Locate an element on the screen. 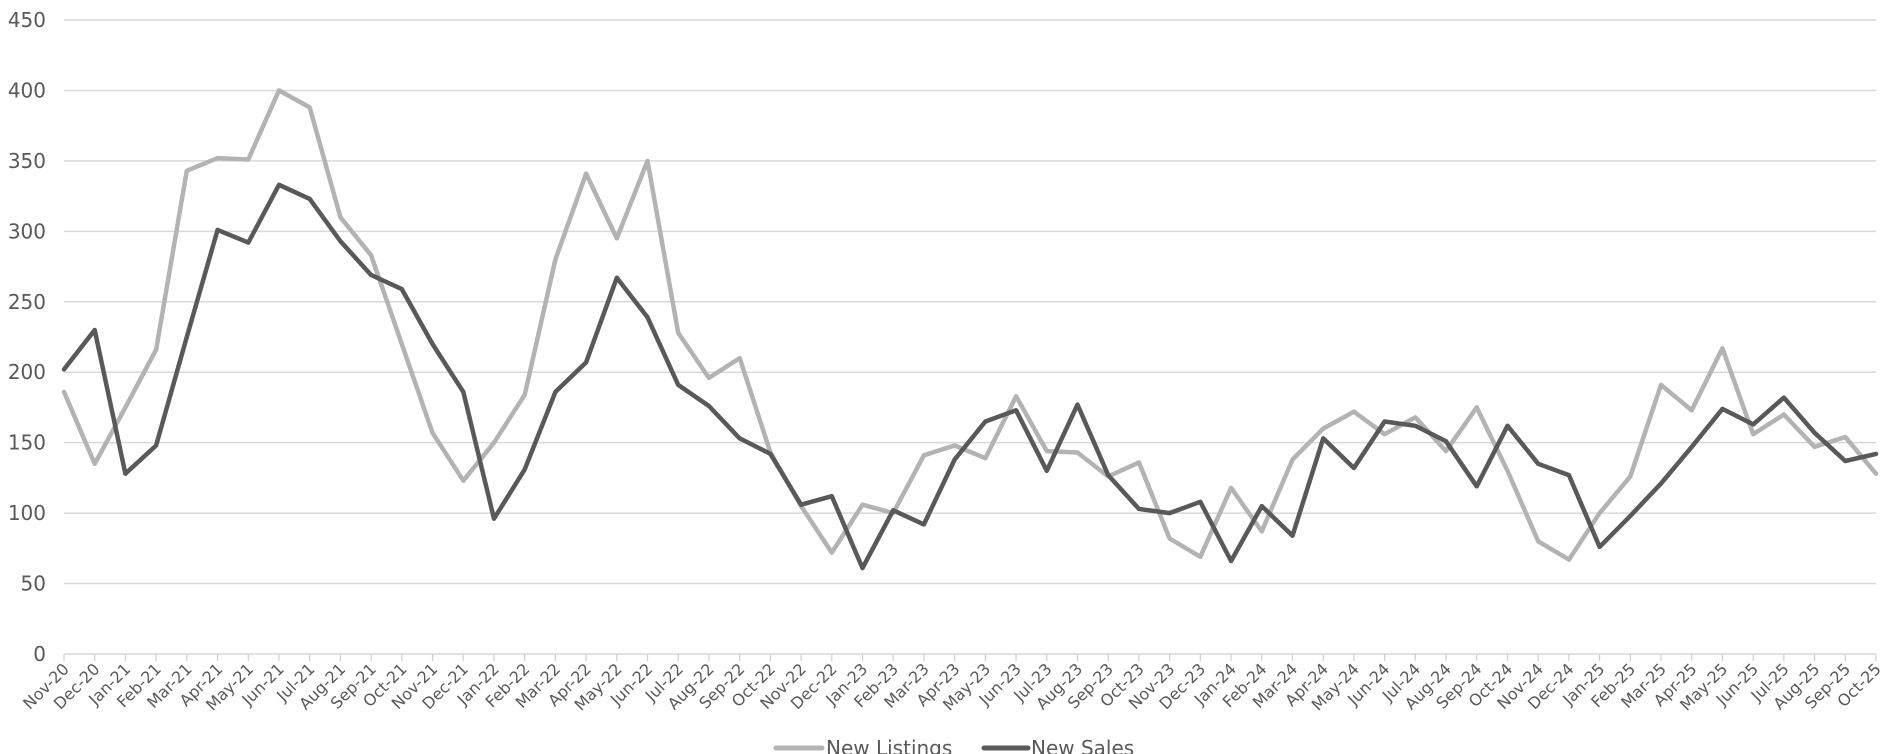 This screenshot has width=1880, height=754. legend: New Listings New Sales is located at coordinates (953, 745).